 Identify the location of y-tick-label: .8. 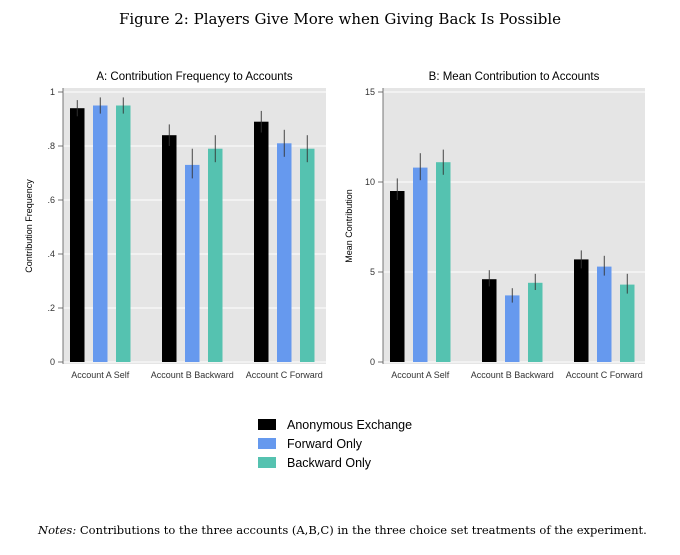
(51, 146).